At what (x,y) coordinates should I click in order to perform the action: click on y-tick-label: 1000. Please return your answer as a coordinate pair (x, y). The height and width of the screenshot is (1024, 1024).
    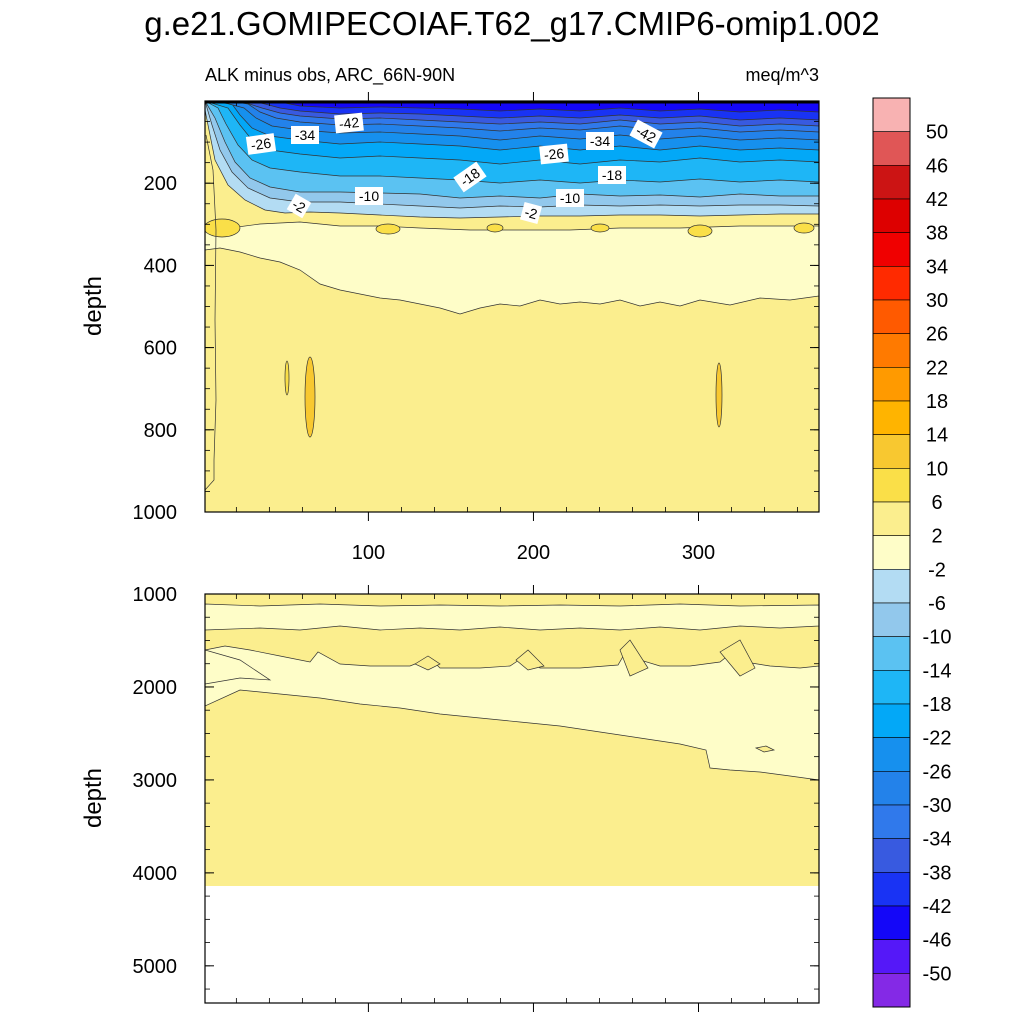
    Looking at the image, I should click on (155, 595).